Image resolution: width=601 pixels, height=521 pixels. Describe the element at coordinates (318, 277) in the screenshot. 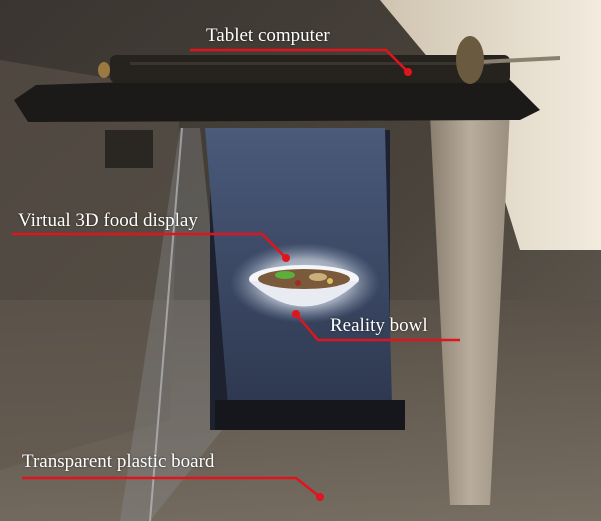

I see `food-noodles` at that location.